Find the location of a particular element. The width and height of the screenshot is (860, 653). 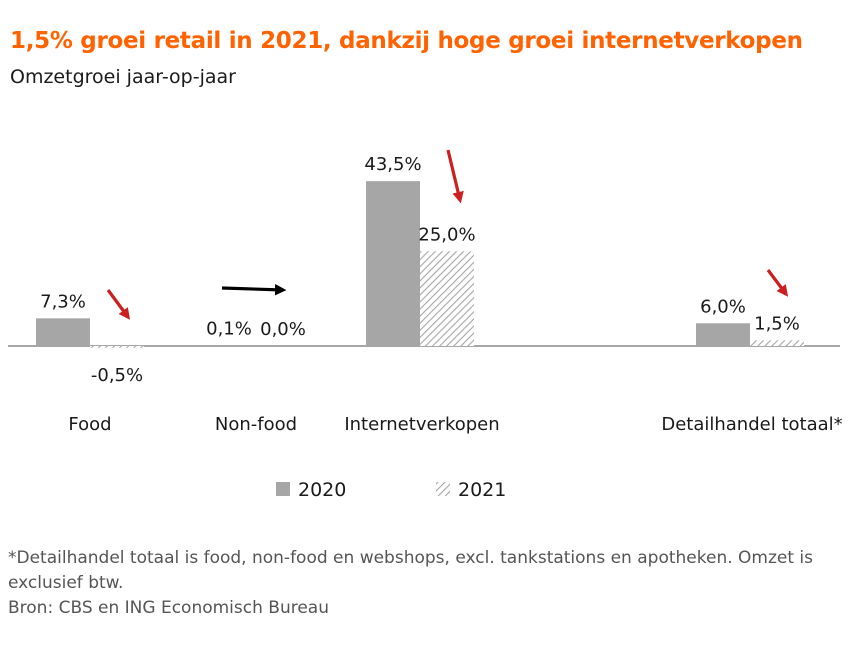

data-label-2020-1: 7,3% is located at coordinates (63, 301).